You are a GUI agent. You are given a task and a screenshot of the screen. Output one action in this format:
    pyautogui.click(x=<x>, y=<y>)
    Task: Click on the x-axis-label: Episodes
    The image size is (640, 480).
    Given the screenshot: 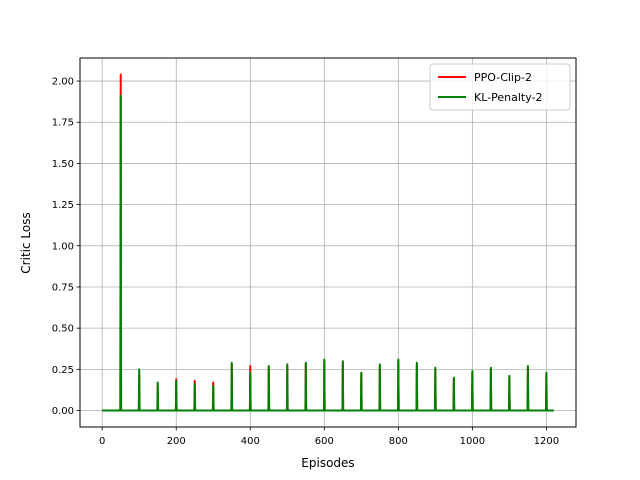 What is the action you would take?
    pyautogui.click(x=327, y=463)
    